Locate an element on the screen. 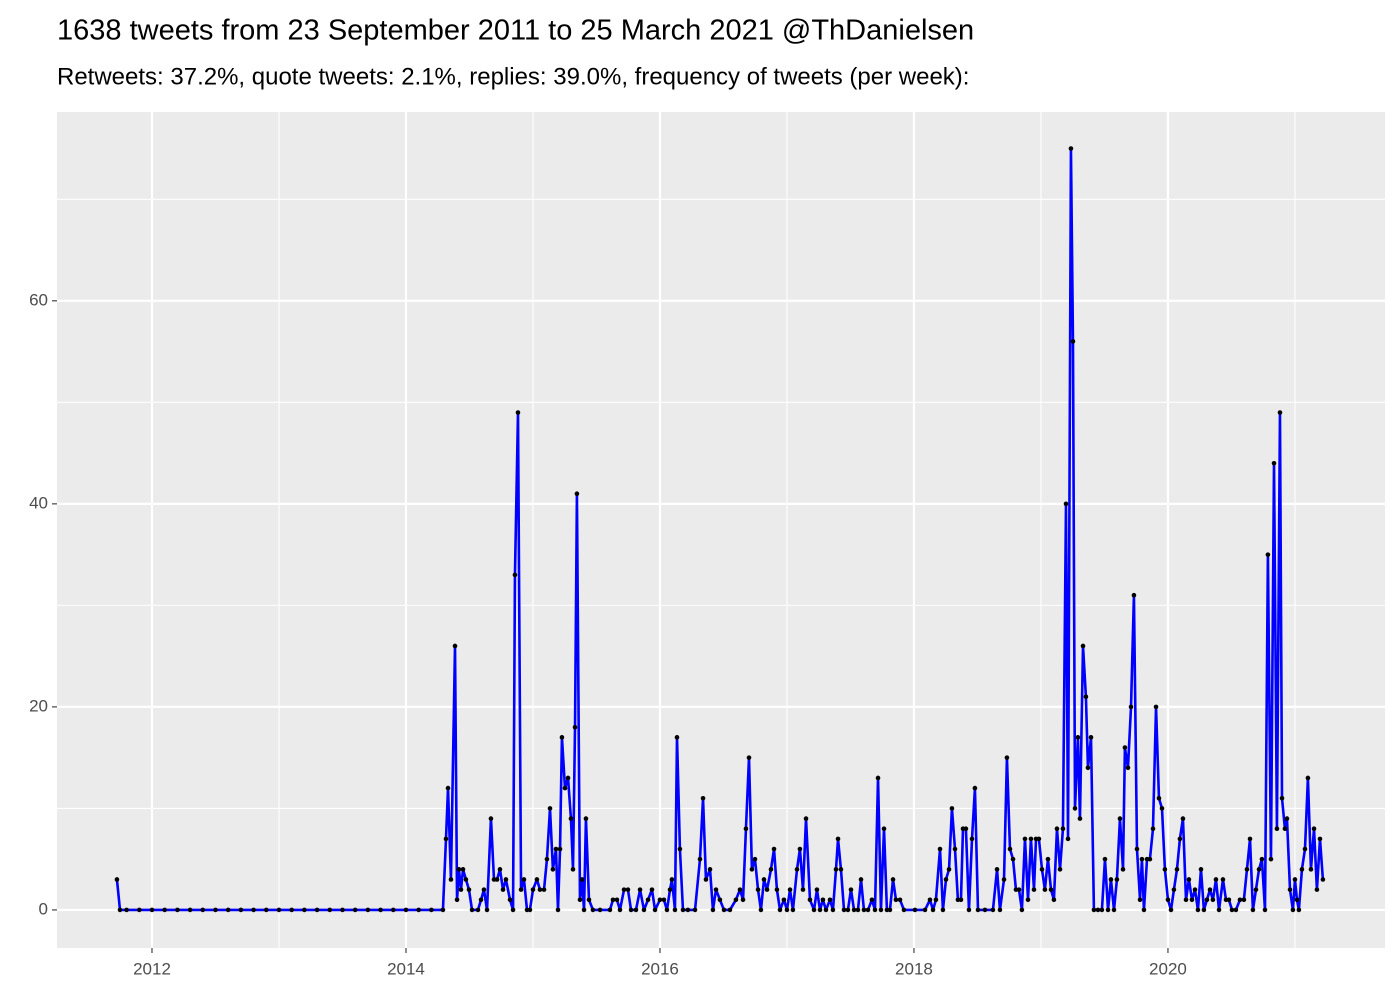  y-tick-label: 40 is located at coordinates (38, 502).